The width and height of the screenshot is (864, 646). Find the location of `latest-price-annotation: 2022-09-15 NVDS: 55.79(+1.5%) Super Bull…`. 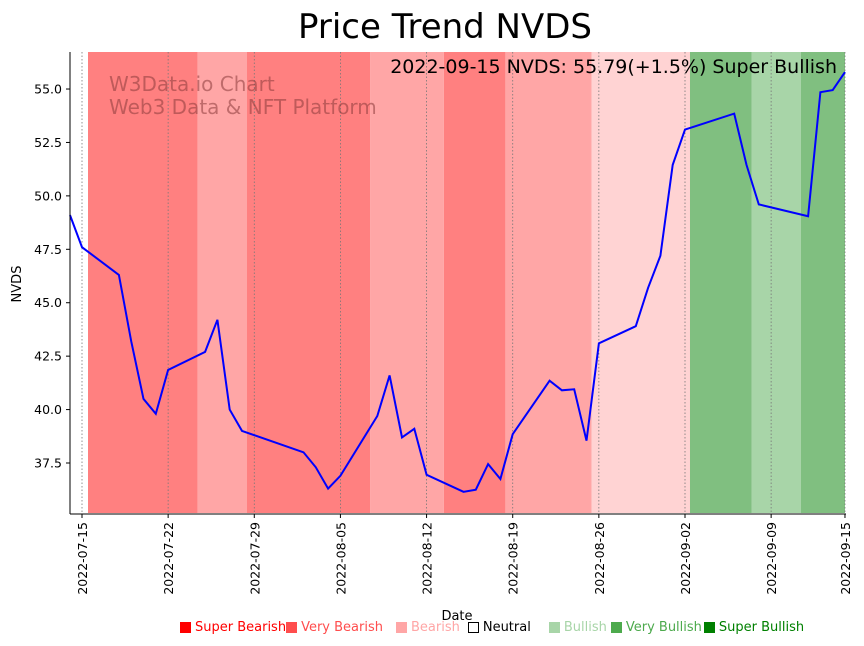

latest-price-annotation: 2022-09-15 NVDS: 55.79(+1.5%) Super Bull… is located at coordinates (613, 67).